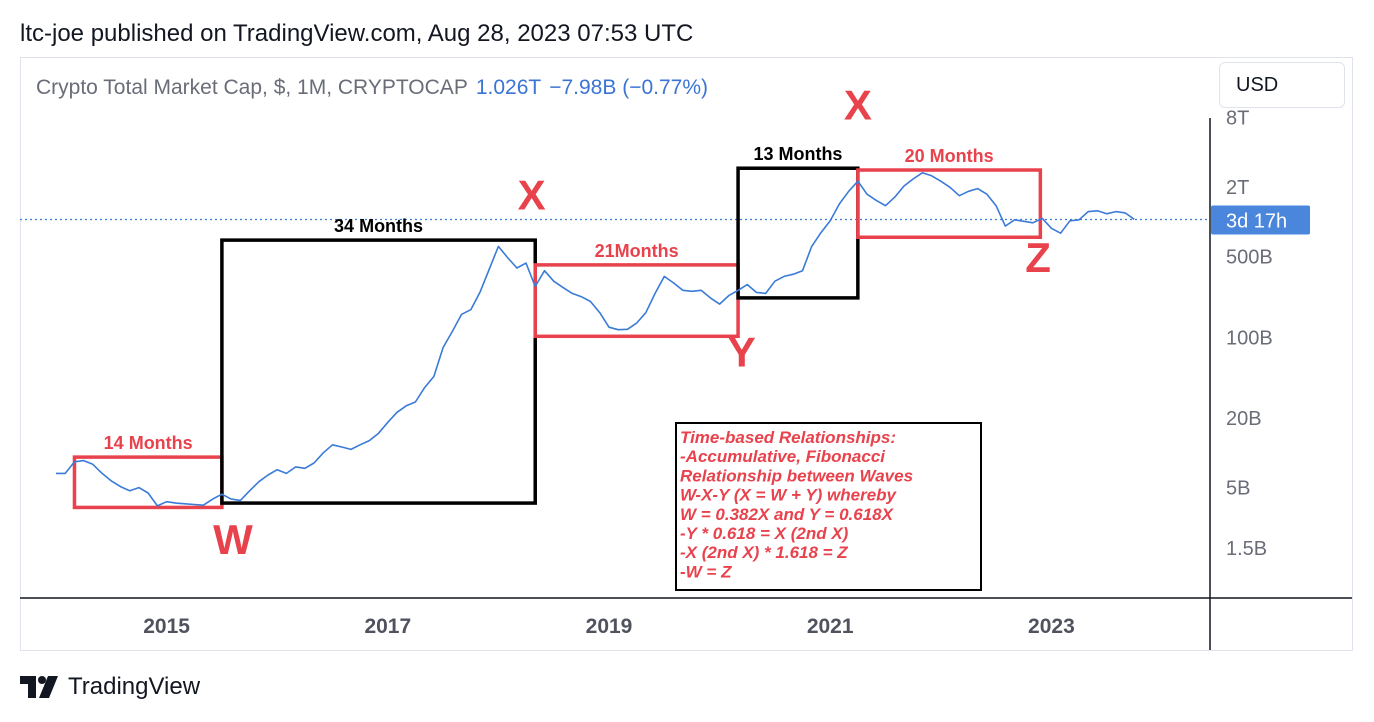 Image resolution: width=1374 pixels, height=722 pixels. Describe the element at coordinates (166, 626) in the screenshot. I see `x-tick-label: 2015` at that location.